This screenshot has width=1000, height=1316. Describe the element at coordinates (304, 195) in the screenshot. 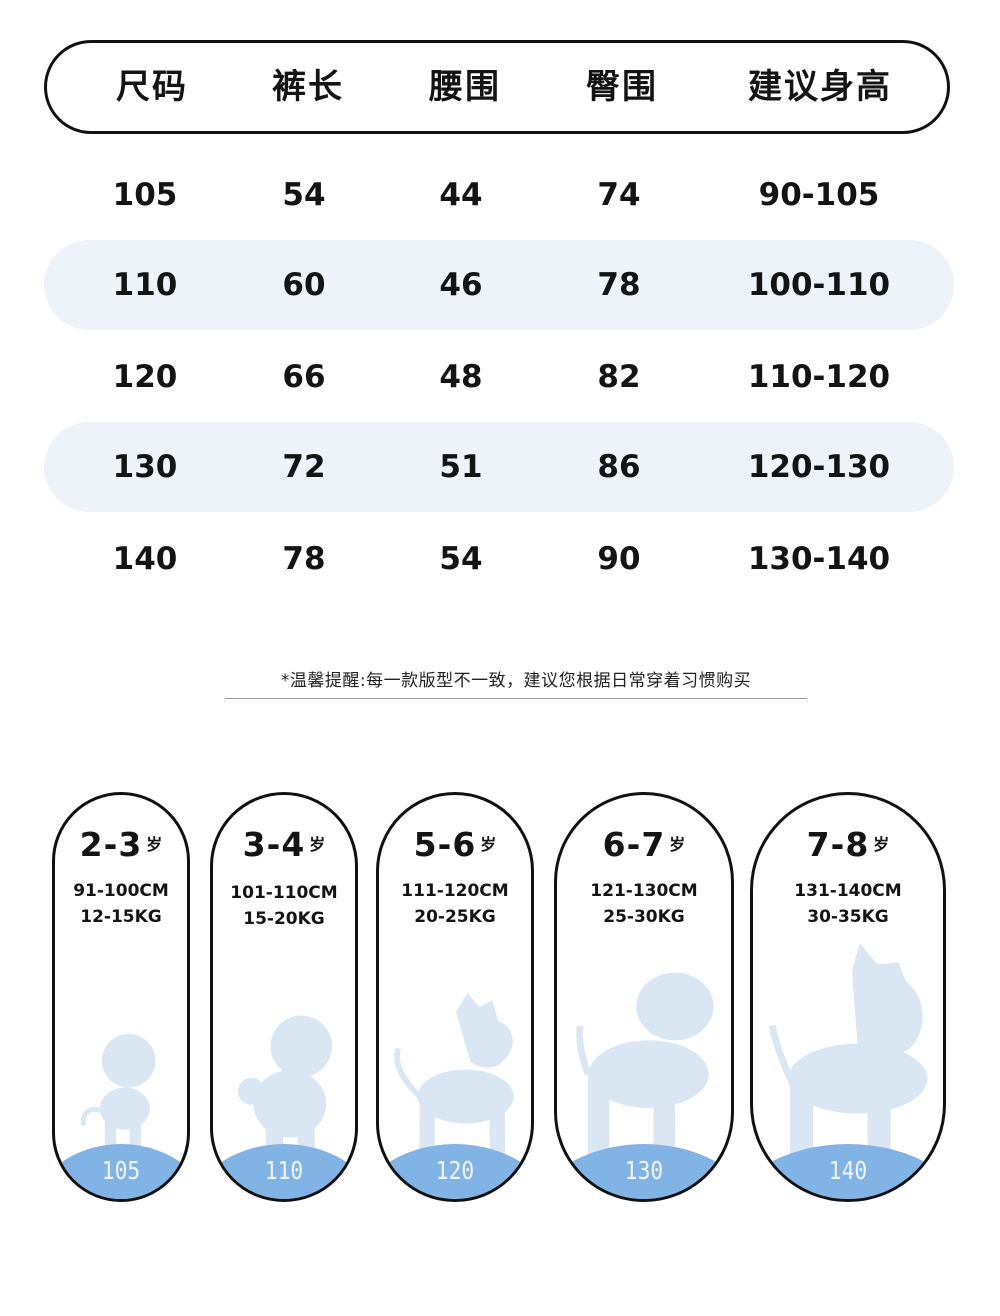

I see `cell-pants-length: 54` at that location.